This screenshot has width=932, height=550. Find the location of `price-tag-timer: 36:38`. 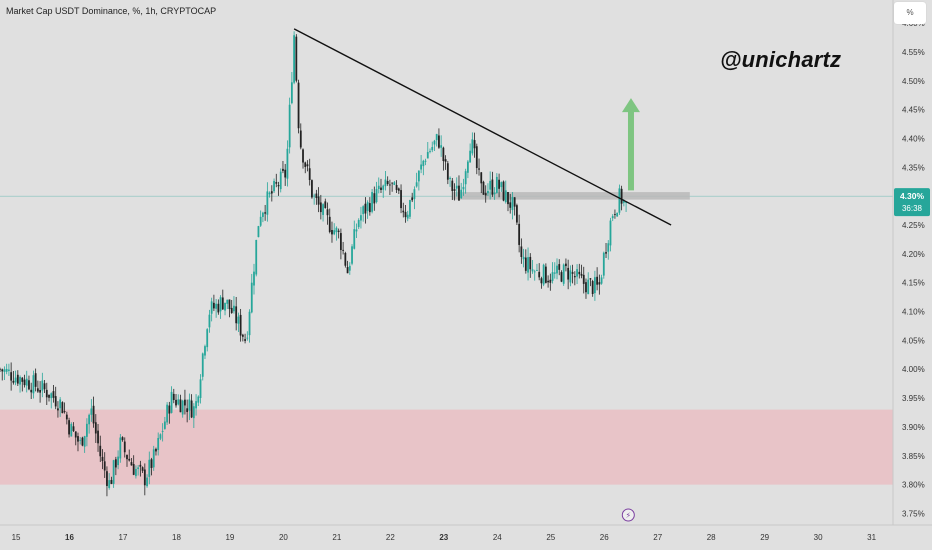

price-tag-timer: 36:38 is located at coordinates (912, 208).